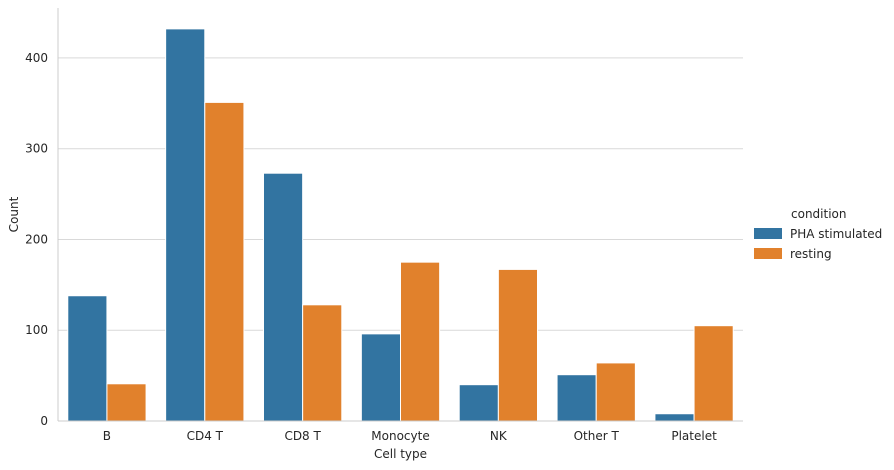 The height and width of the screenshot is (470, 894). What do you see at coordinates (36, 330) in the screenshot?
I see `y-tick-label: 100` at bounding box center [36, 330].